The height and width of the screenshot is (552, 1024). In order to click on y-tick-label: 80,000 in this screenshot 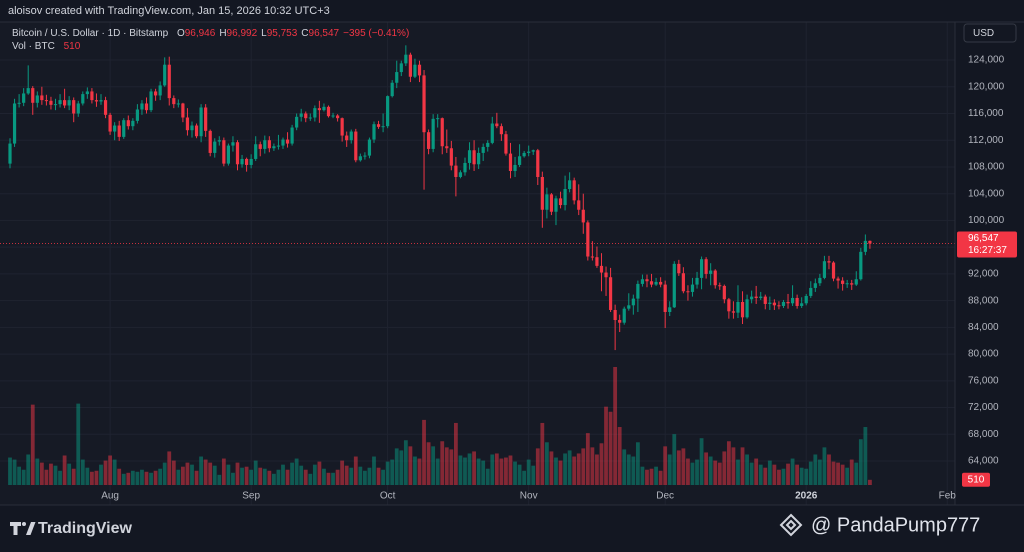, I will do `click(983, 354)`.